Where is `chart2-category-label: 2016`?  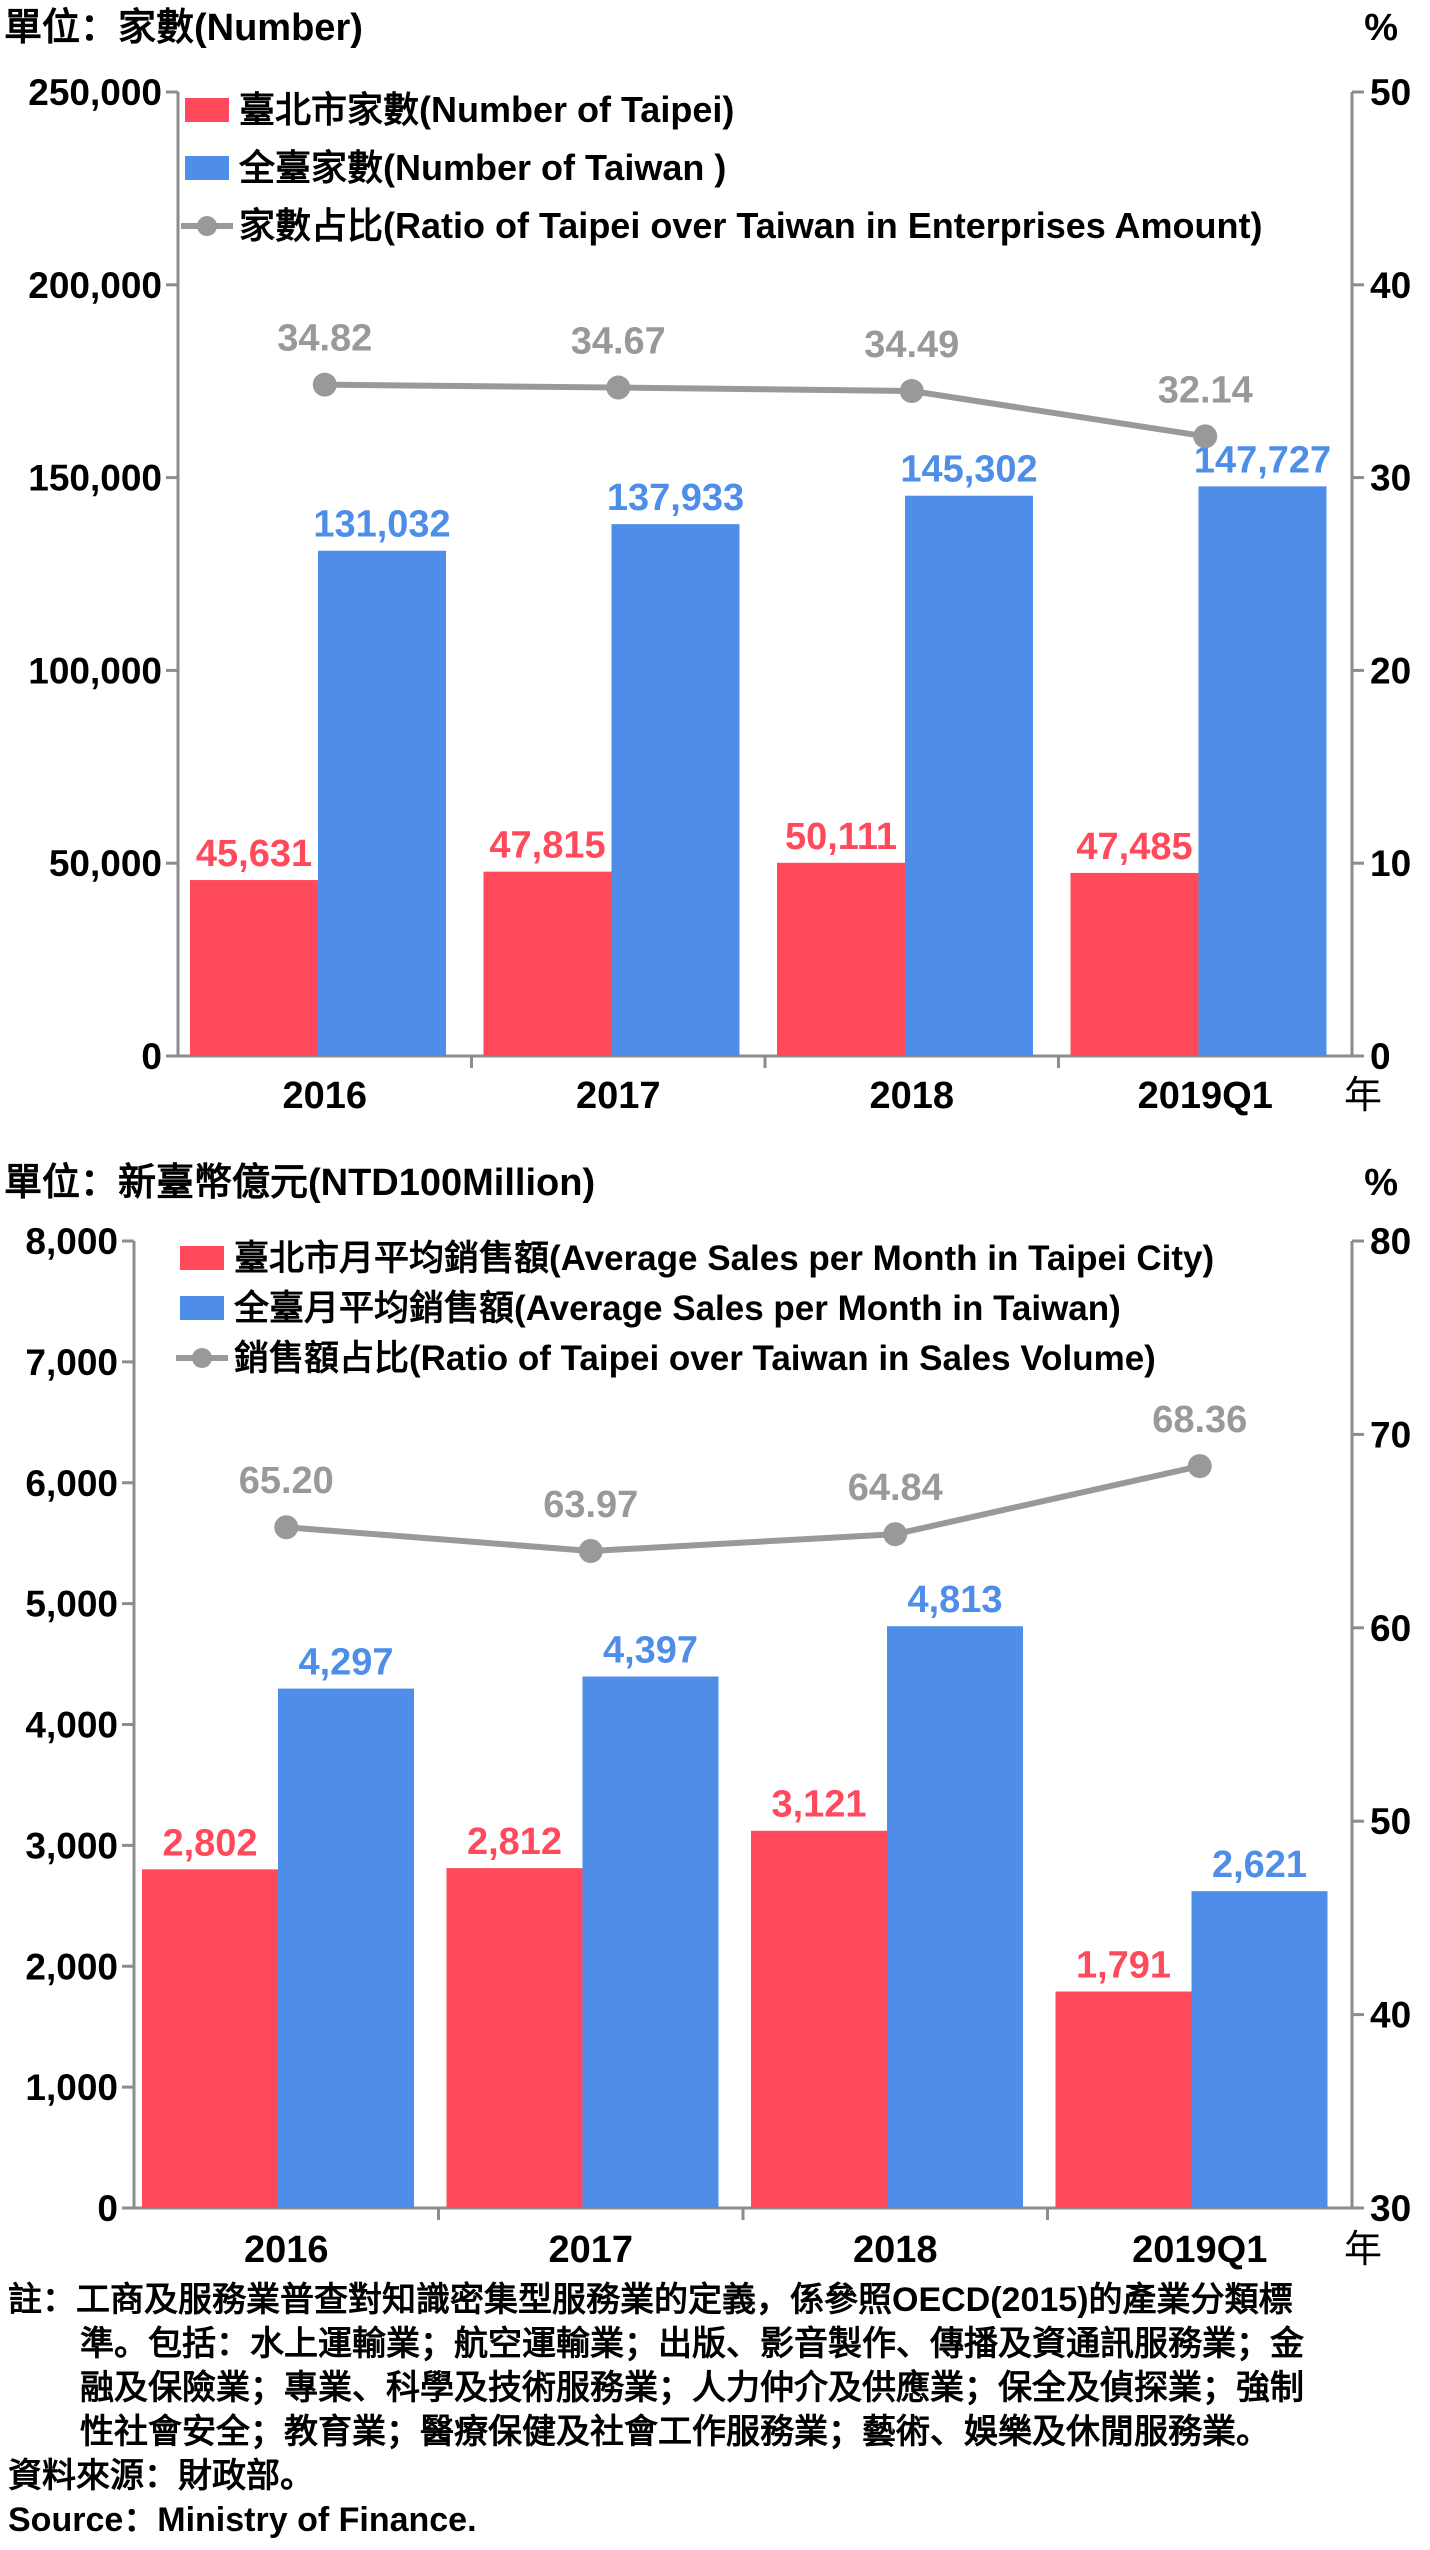 chart2-category-label: 2016 is located at coordinates (286, 2249).